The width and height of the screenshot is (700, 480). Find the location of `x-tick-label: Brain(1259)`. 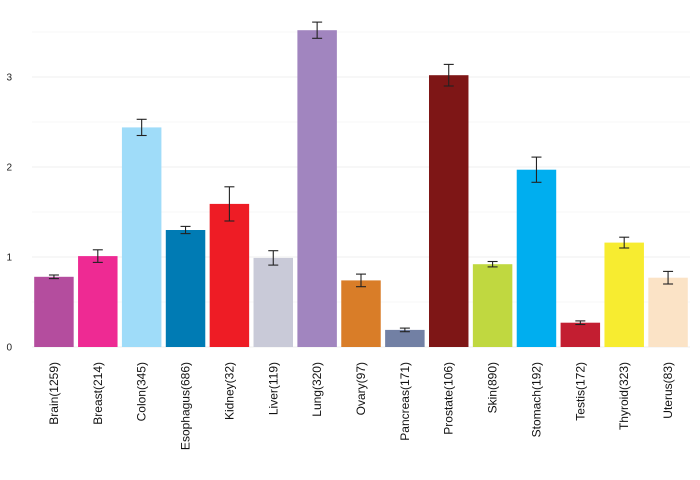

x-tick-label: Brain(1259) is located at coordinates (54, 393).